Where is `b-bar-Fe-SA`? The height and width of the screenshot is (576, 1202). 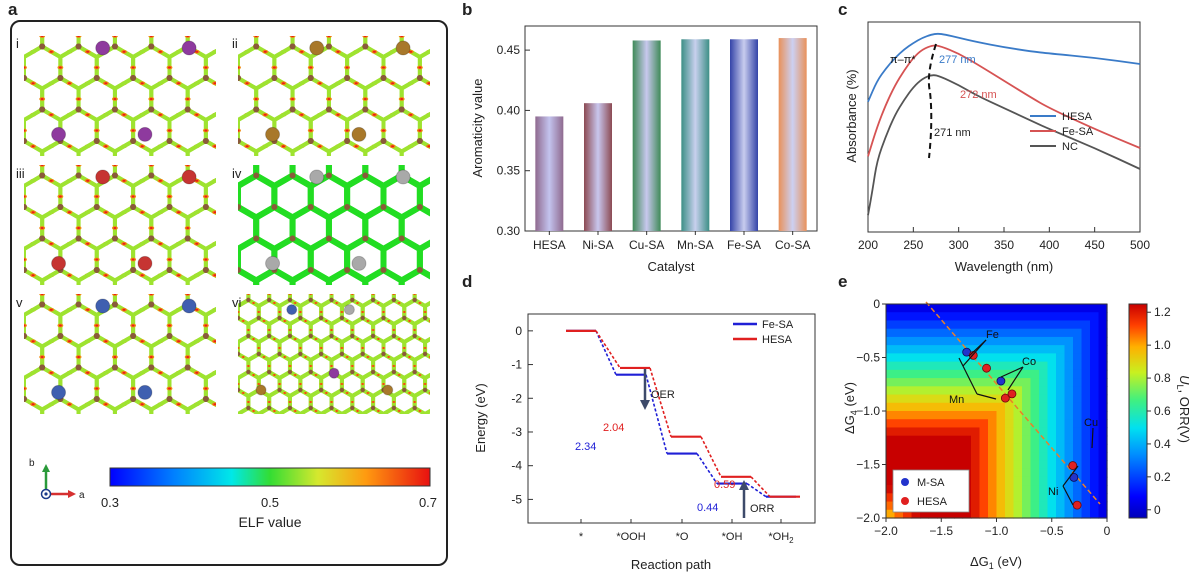 b-bar-Fe-SA is located at coordinates (744, 135).